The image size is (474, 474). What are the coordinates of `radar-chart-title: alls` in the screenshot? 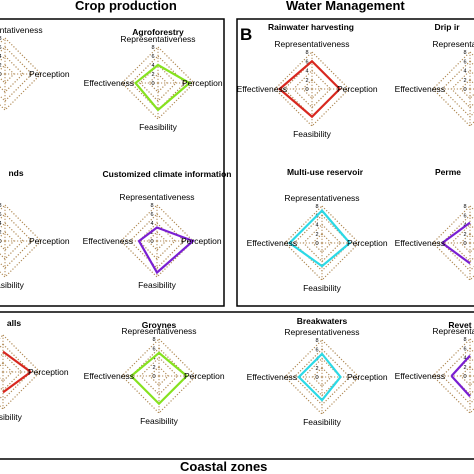 It's located at (14, 323).